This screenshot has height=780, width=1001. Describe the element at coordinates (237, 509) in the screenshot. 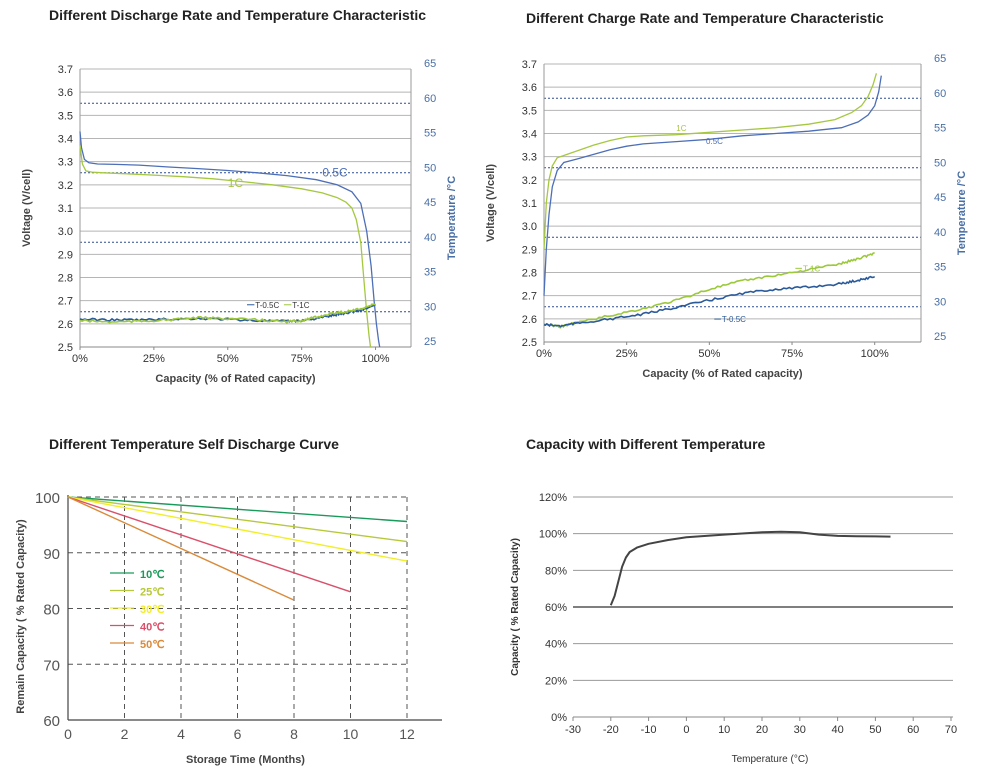

I see `series-line-10℃` at that location.